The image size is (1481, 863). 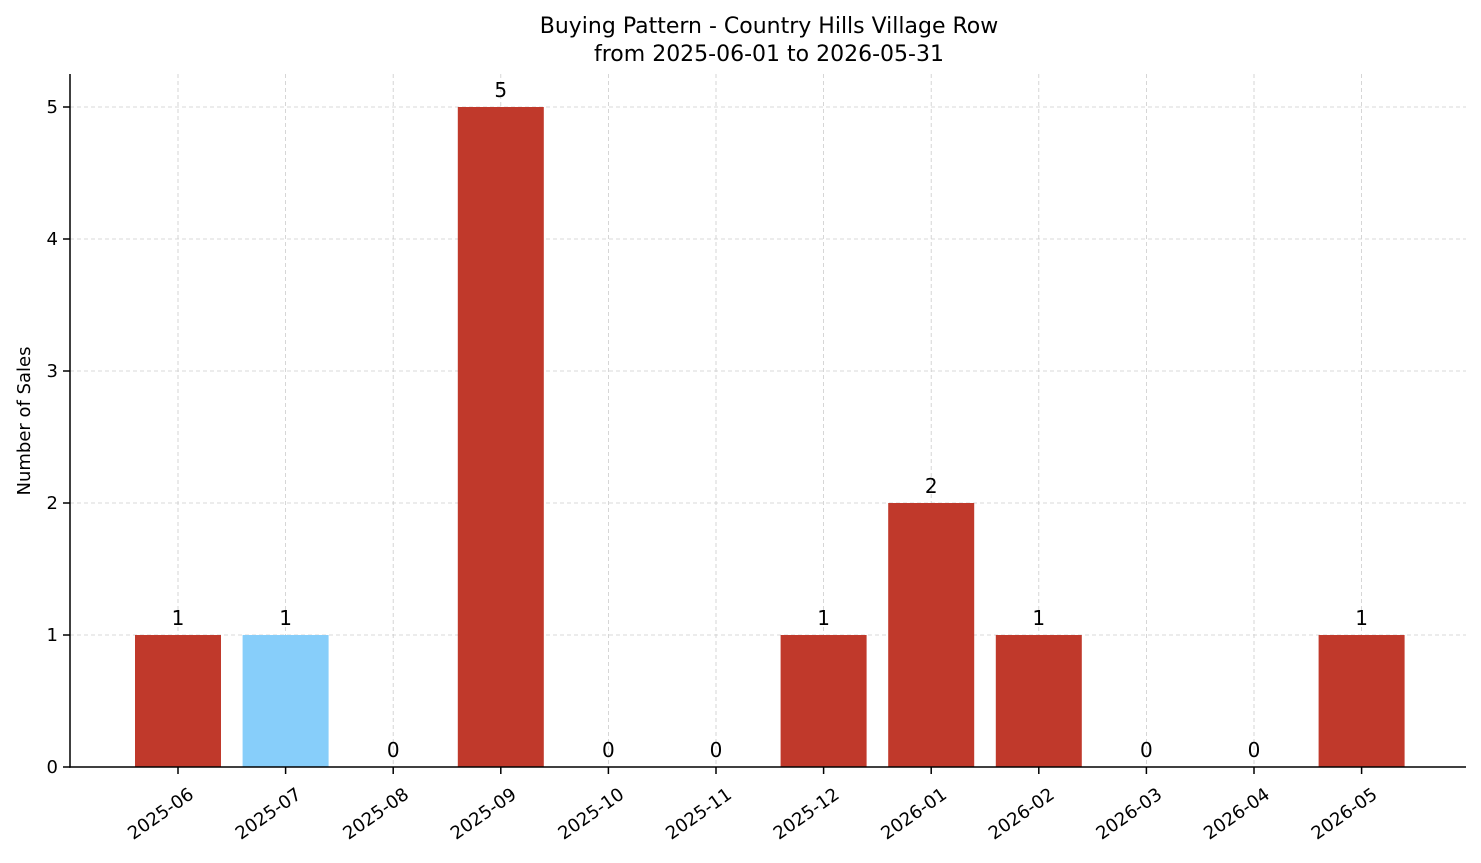 What do you see at coordinates (769, 54) in the screenshot?
I see `chart-subtitle: from 2025-06-01 to 2026-05-31` at bounding box center [769, 54].